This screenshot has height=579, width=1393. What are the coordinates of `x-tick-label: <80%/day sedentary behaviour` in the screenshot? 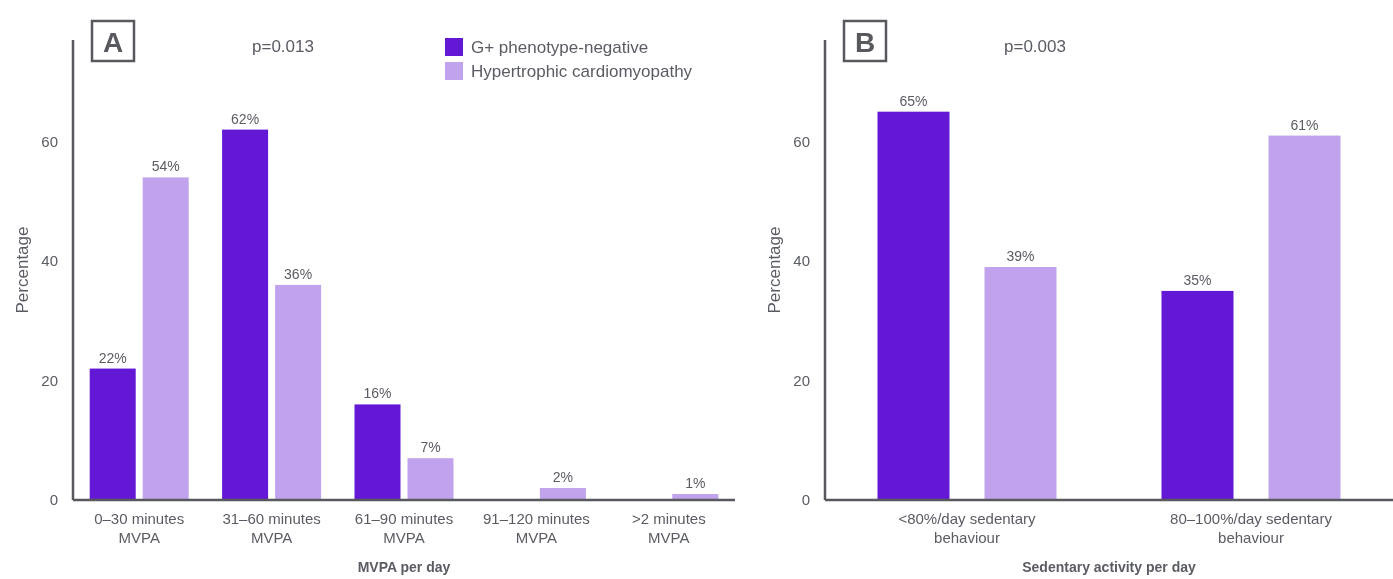 It's located at (967, 528).